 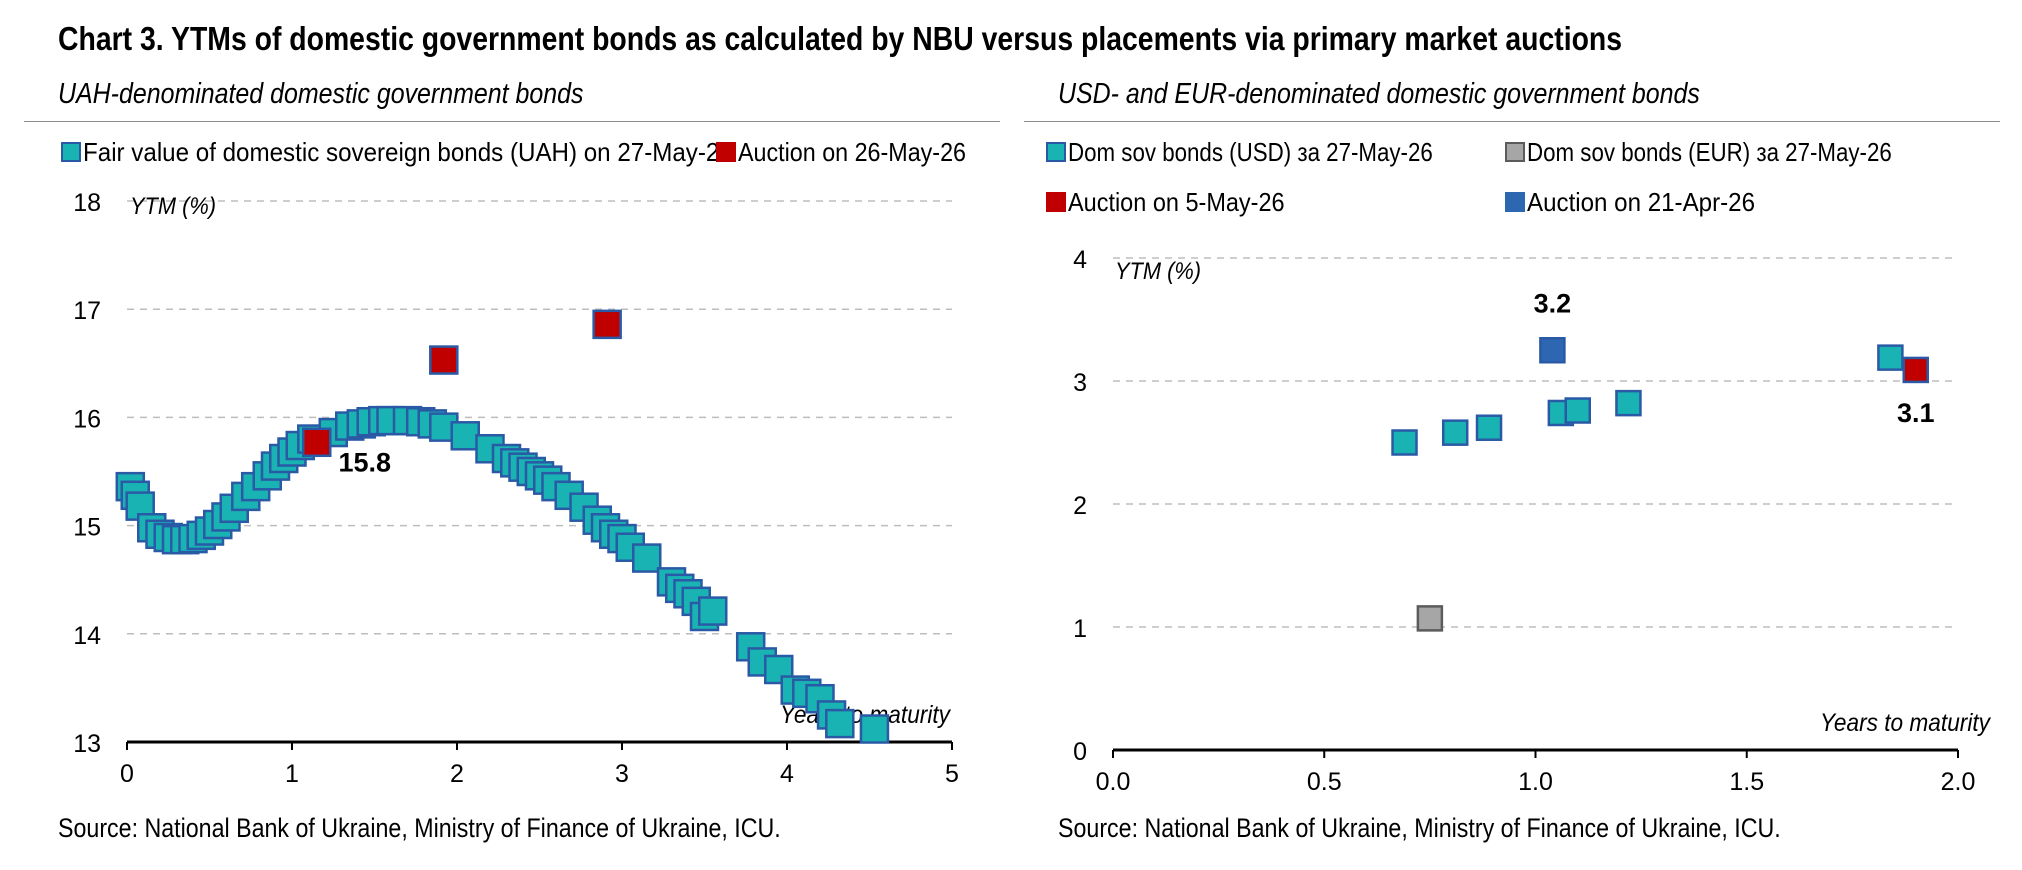 What do you see at coordinates (87, 636) in the screenshot?
I see `chart1-y-tick-label: 14` at bounding box center [87, 636].